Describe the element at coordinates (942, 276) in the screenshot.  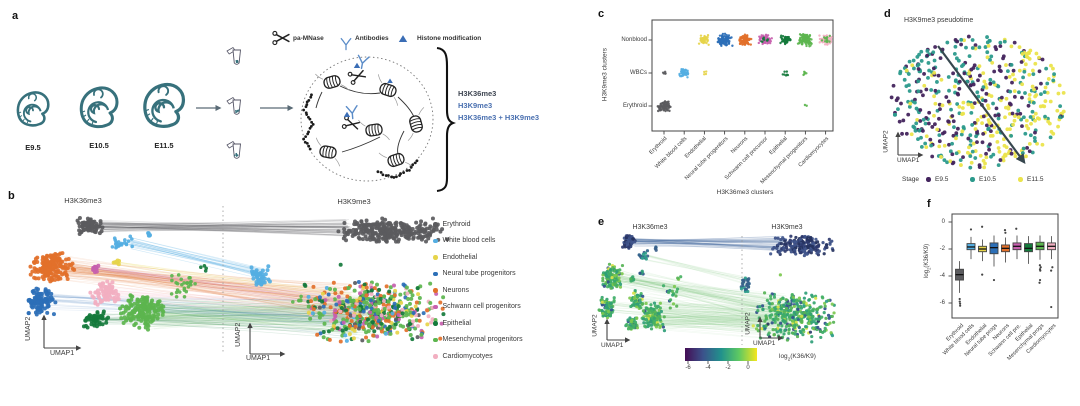
I see `panel-f-ytick: -4` at that location.